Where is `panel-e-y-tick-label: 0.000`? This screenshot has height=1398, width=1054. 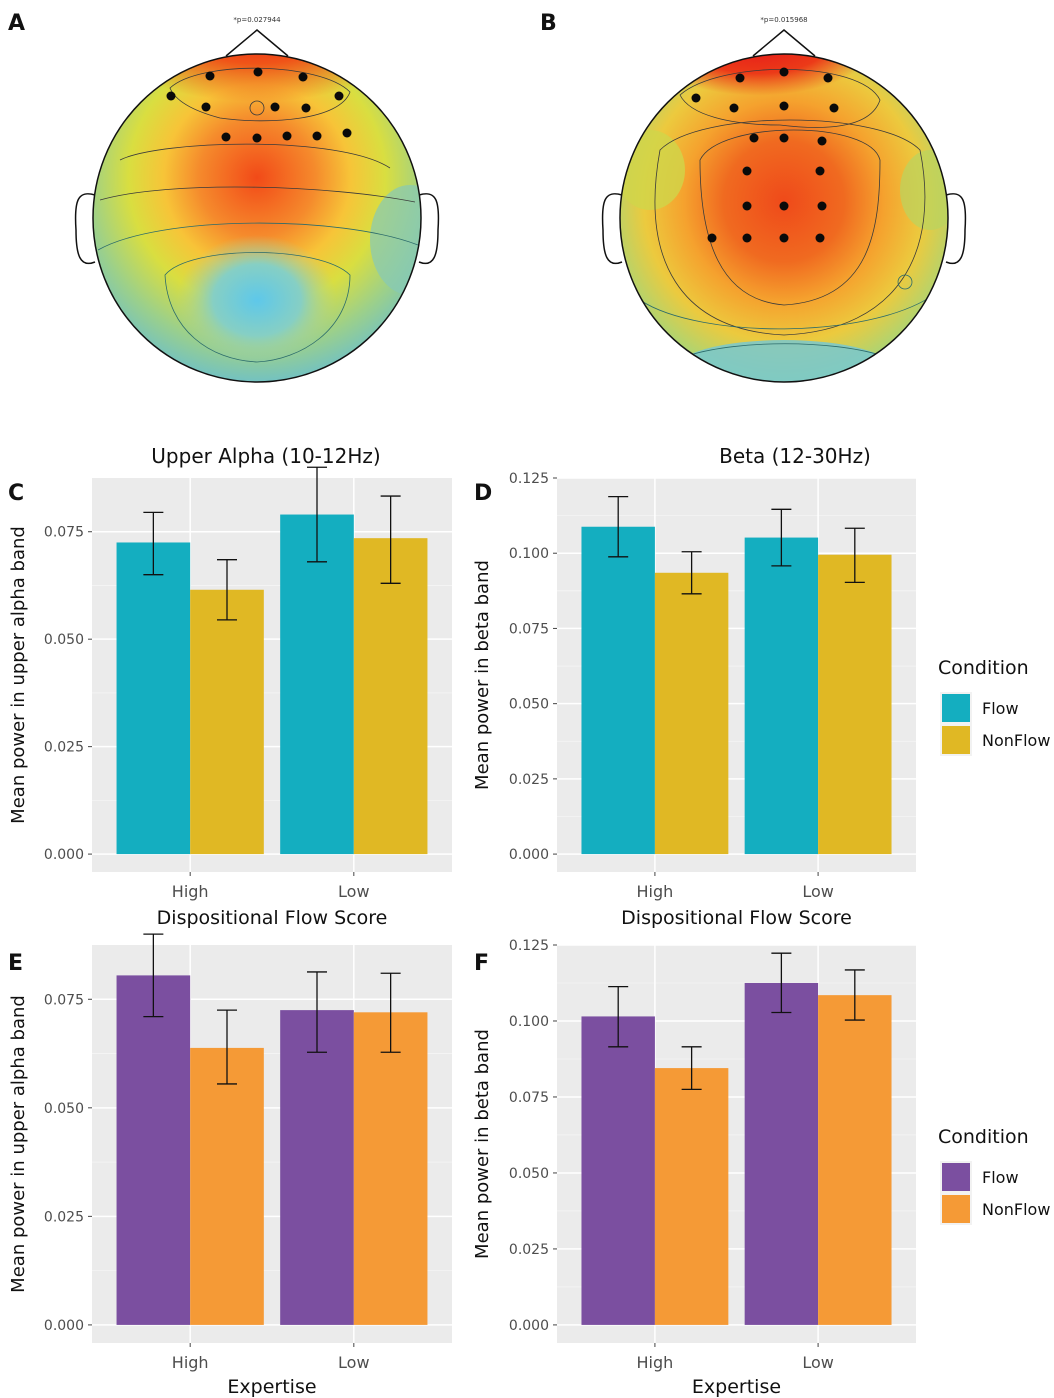 panel-e-y-tick-label: 0.000 is located at coordinates (64, 1326).